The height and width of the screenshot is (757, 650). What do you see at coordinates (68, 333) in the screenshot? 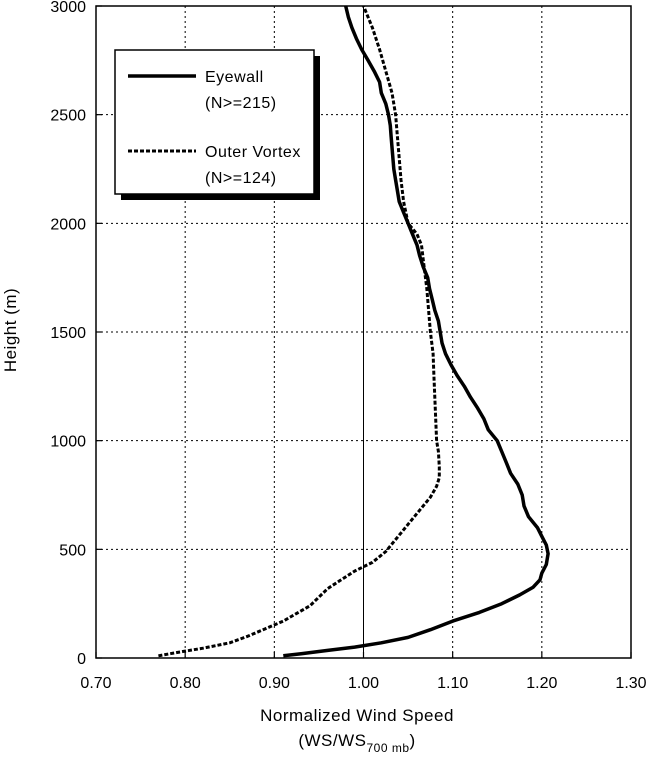
I see `y-tick-label: 1500` at bounding box center [68, 333].